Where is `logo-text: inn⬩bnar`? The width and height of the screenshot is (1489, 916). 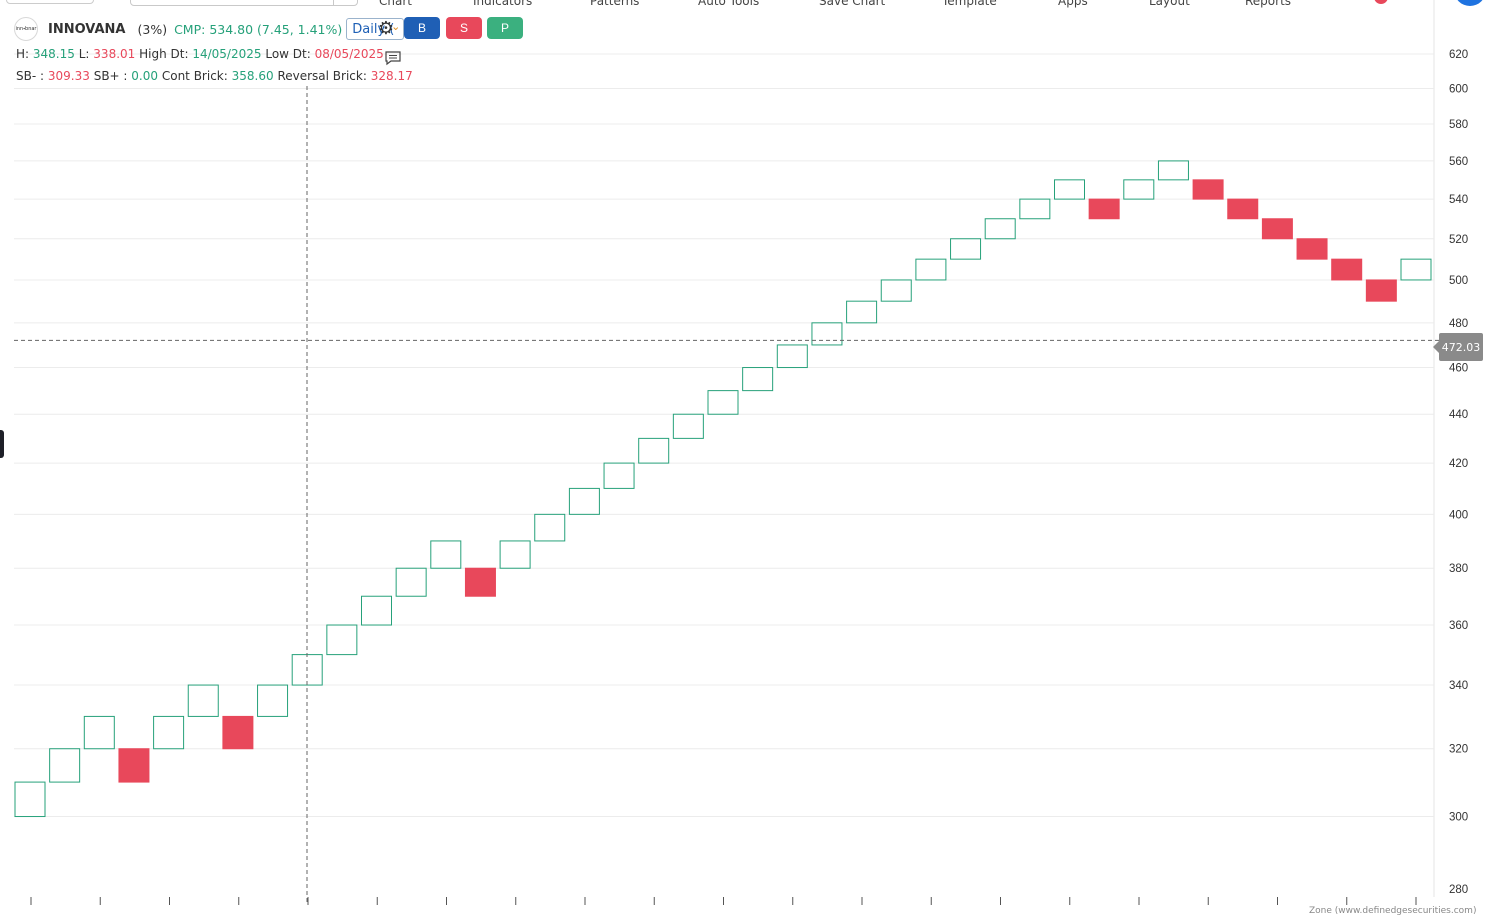 logo-text: inn⬩bnar is located at coordinates (26, 29).